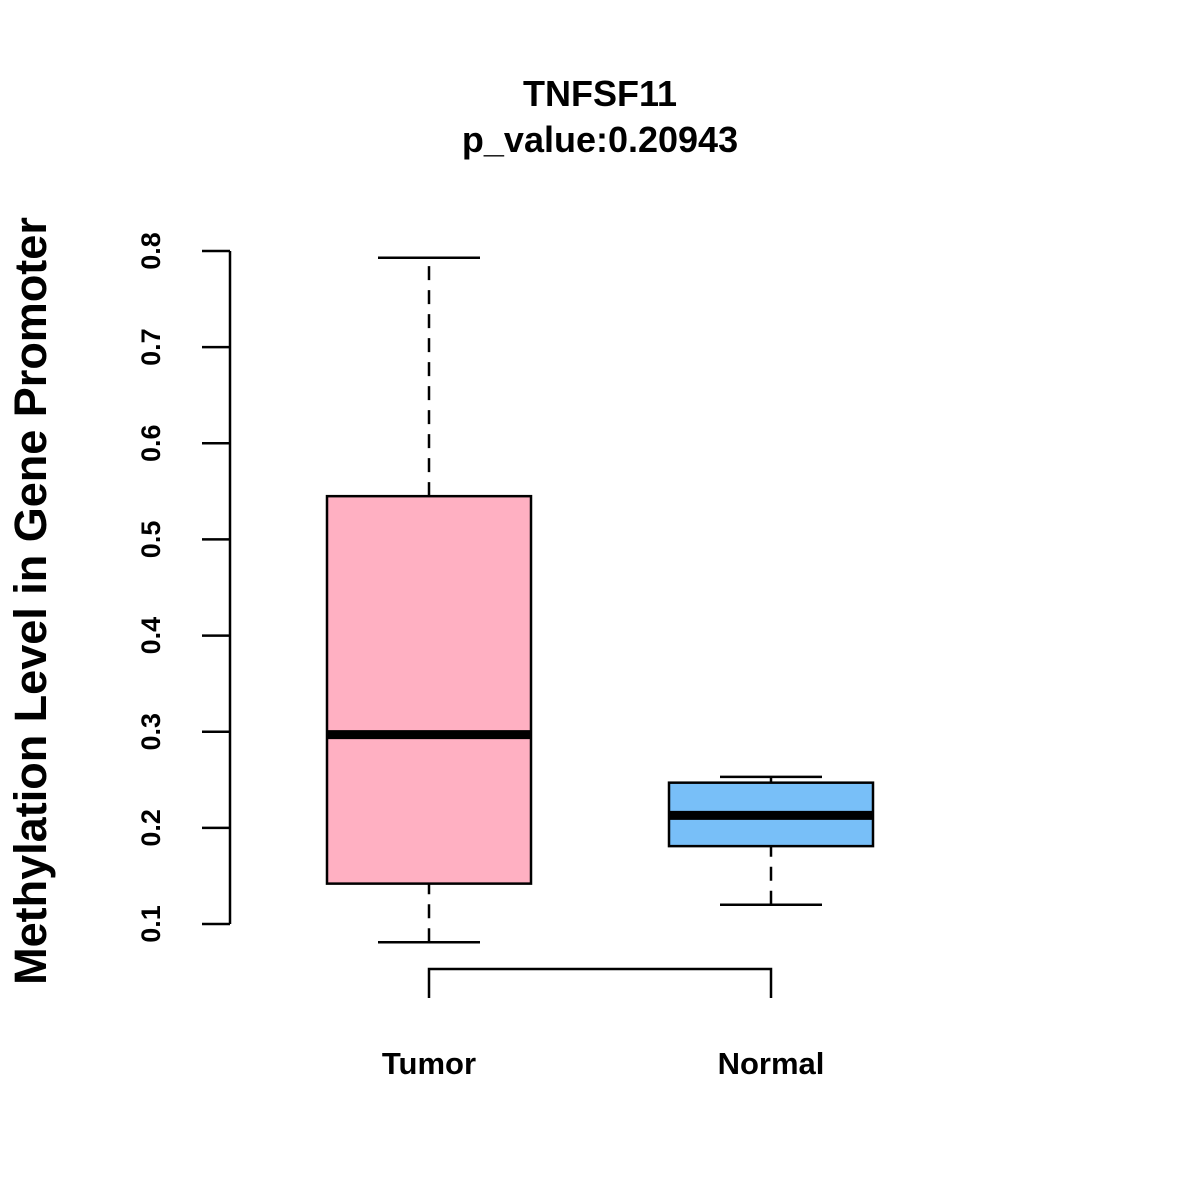 This screenshot has width=1200, height=1200. Describe the element at coordinates (429, 1063) in the screenshot. I see `category-label-tumor: Tumor` at that location.